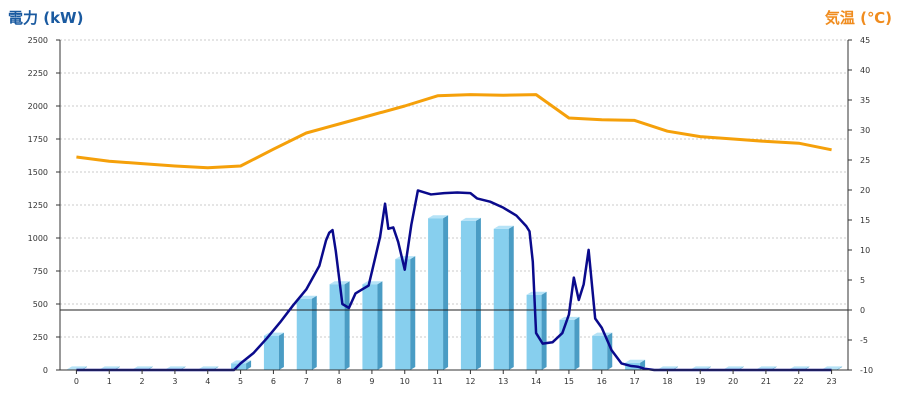 Image resolution: width=900 pixels, height=400 pixels. What do you see at coordinates (38, 205) in the screenshot?
I see `left-tick-label: 1250` at bounding box center [38, 205].